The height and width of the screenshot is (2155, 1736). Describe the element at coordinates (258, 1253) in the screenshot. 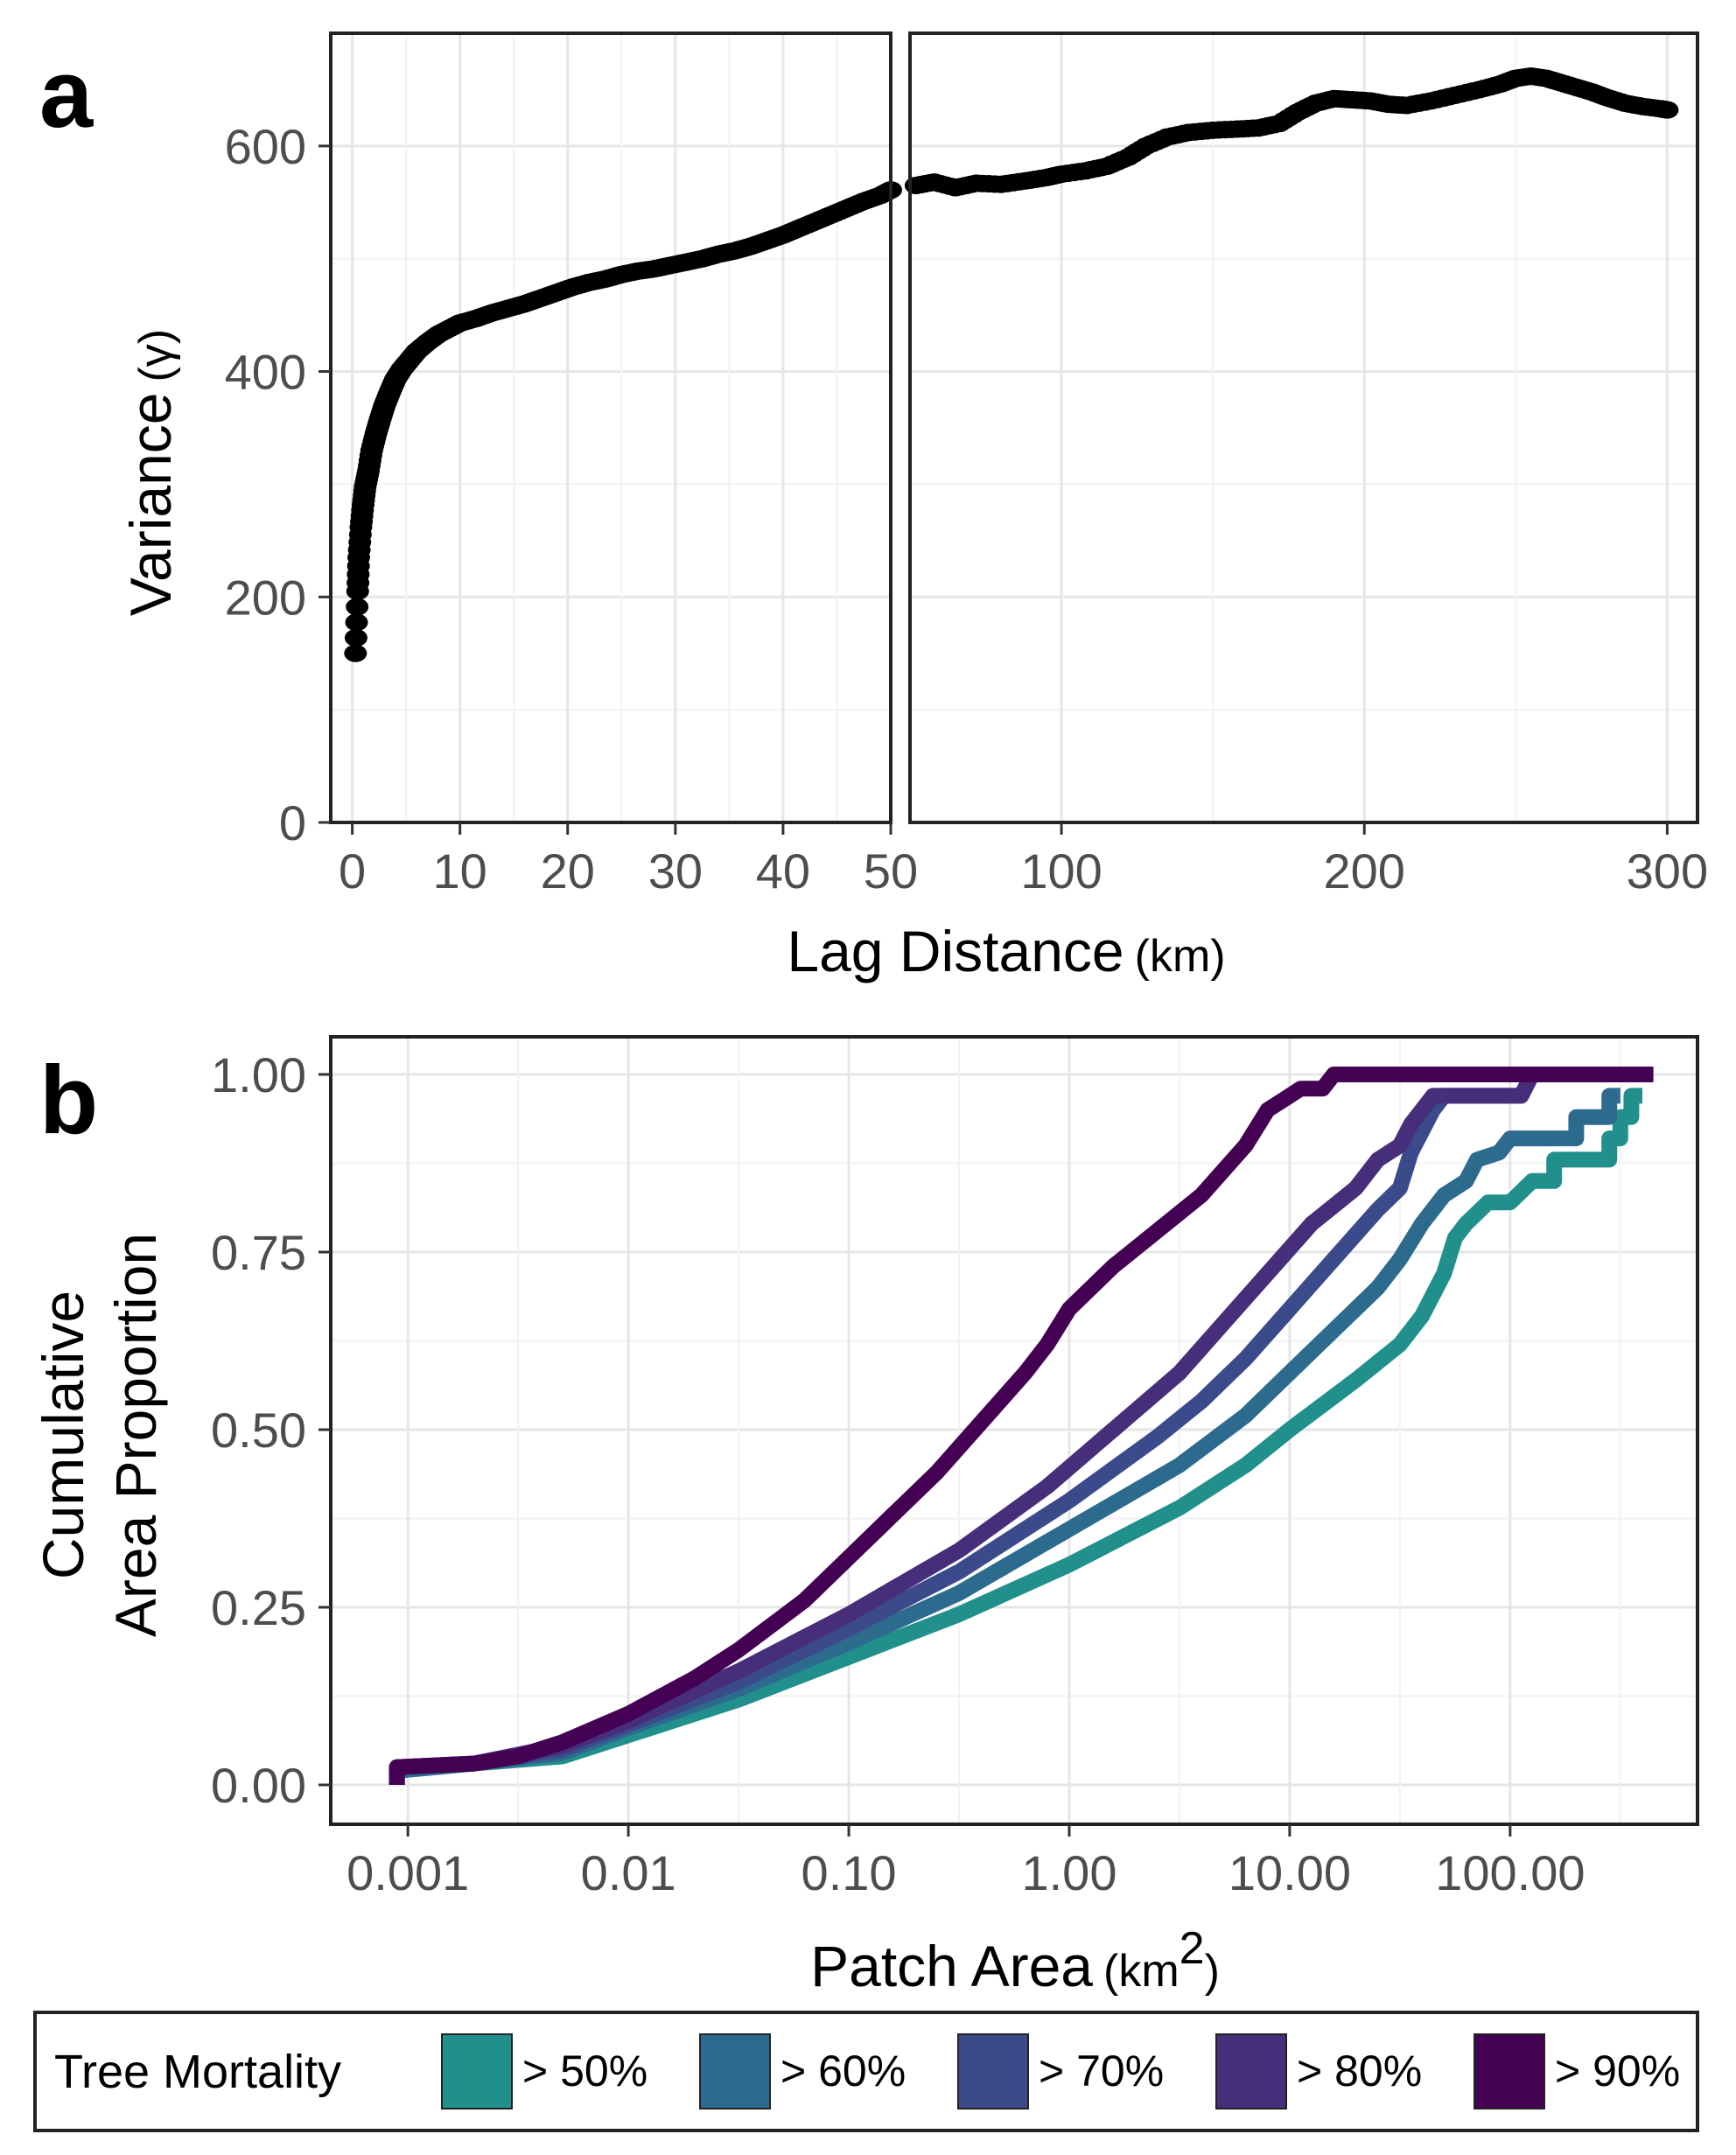

I see `y-tick-label: 0.75` at that location.